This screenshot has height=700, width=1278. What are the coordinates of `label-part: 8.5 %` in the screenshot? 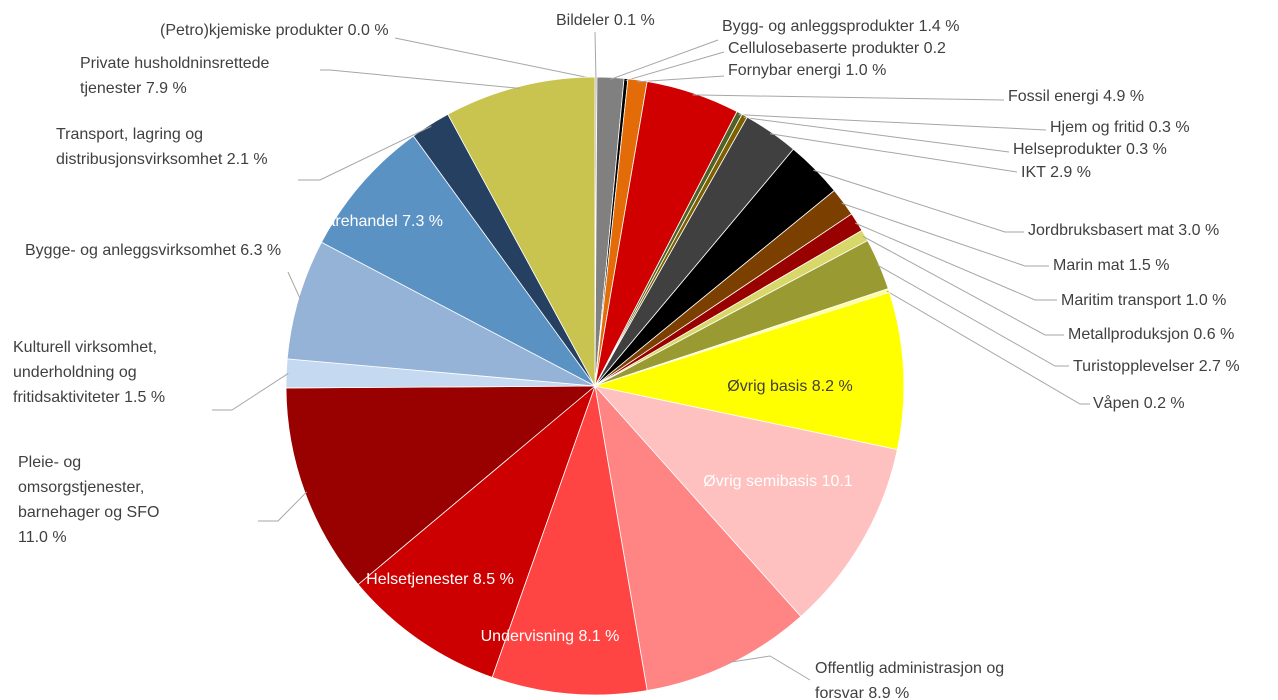 It's located at (493, 579).